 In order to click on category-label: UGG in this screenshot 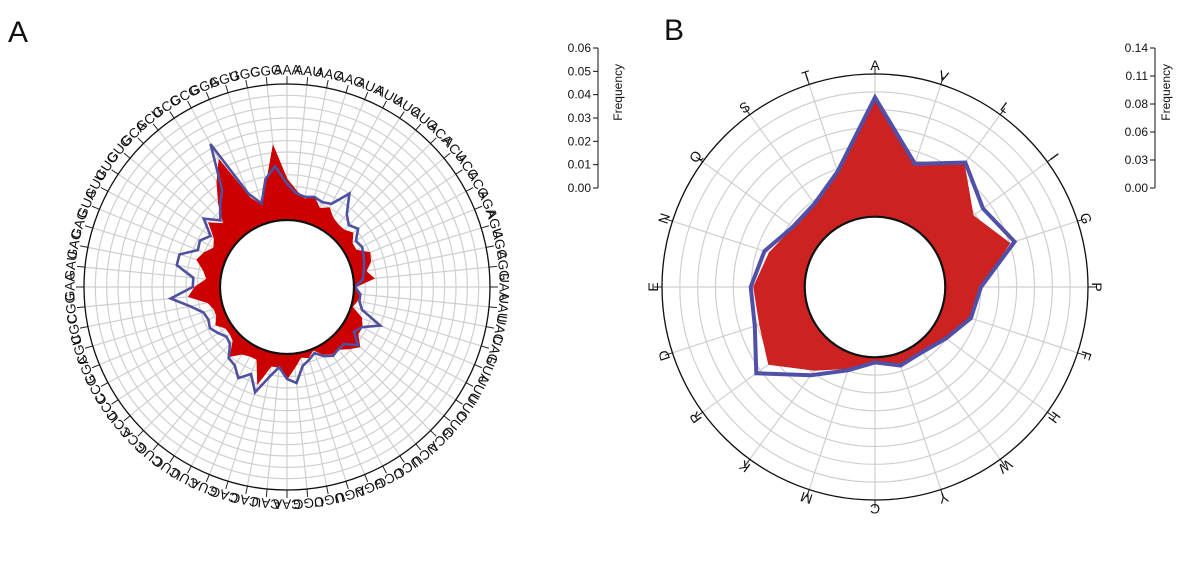, I will do `click(308, 503)`.